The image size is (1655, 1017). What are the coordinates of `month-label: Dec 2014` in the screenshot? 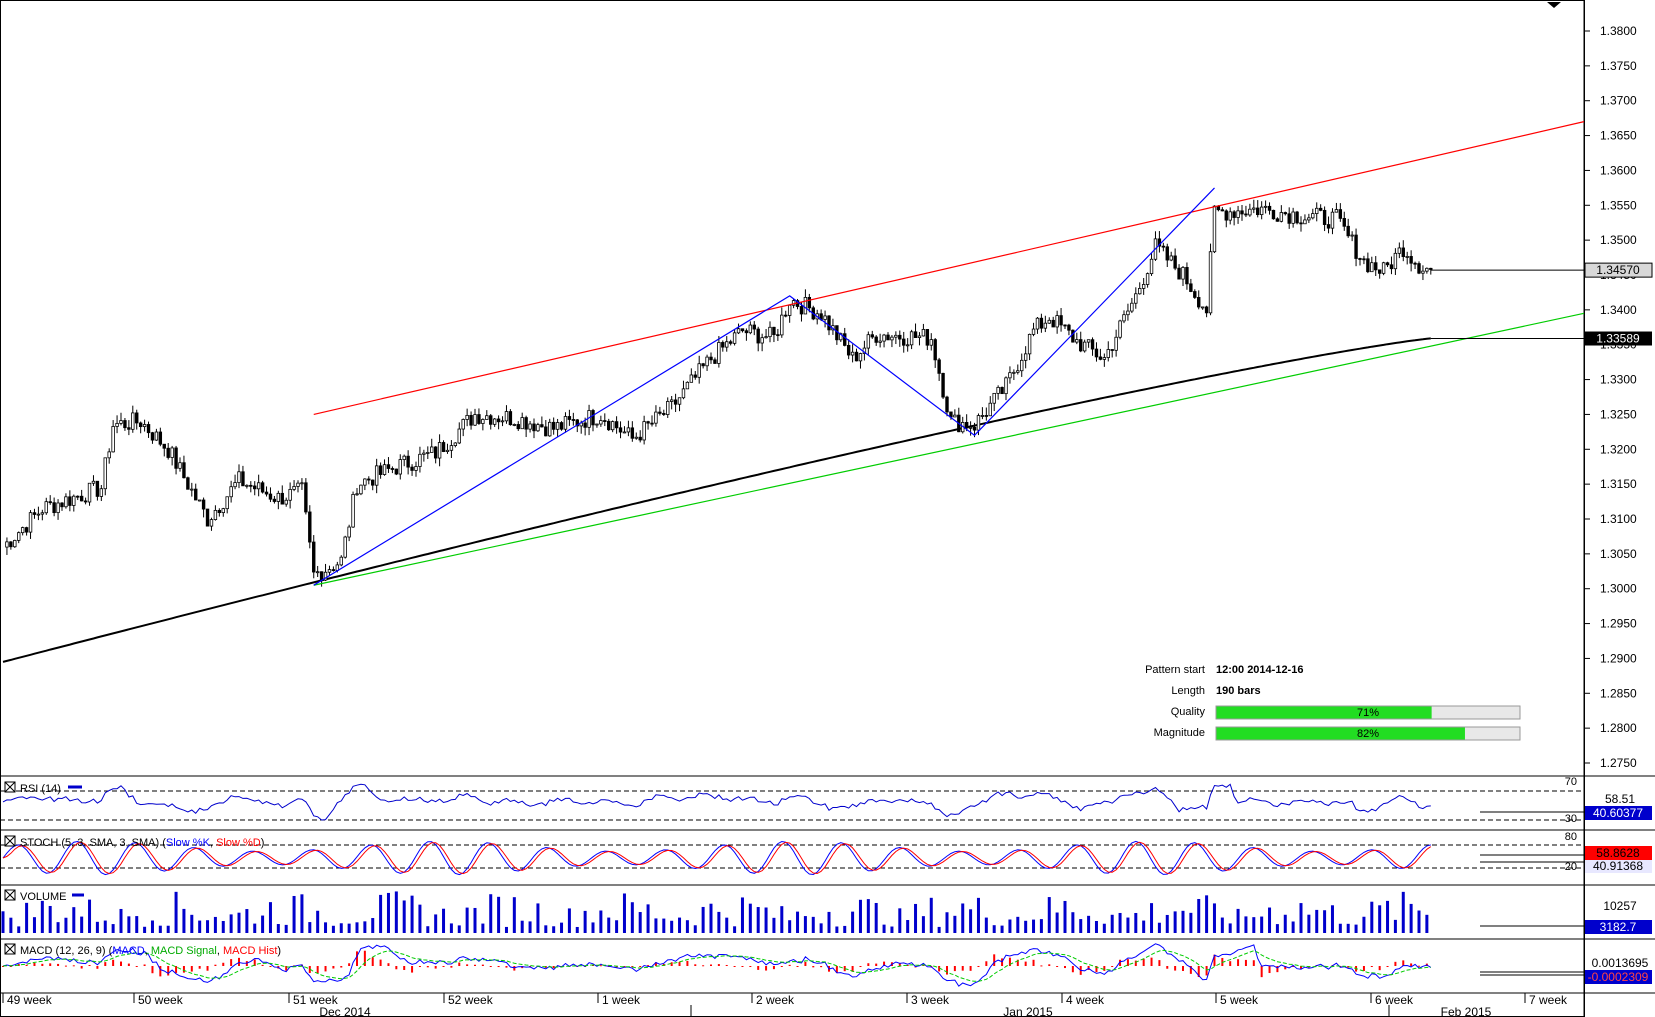 It's located at (345, 1011).